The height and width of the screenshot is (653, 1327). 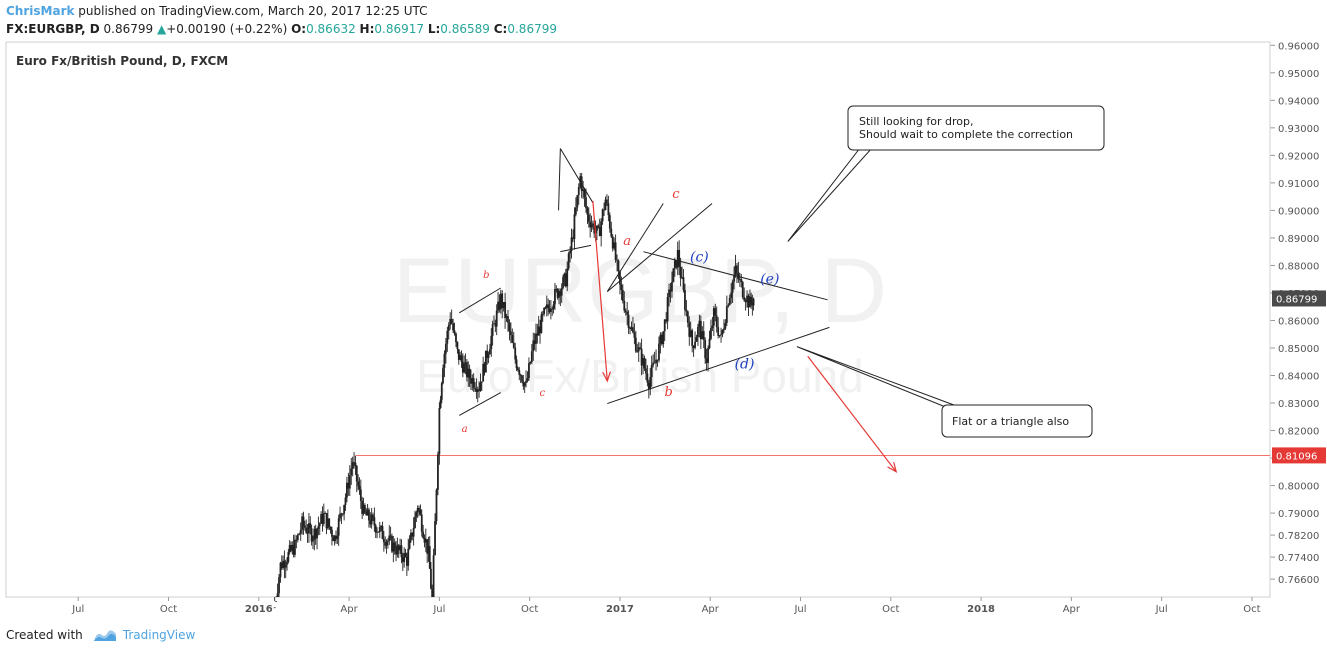 What do you see at coordinates (944, 392) in the screenshot?
I see `callout-triangle: Flat or a triangle also` at bounding box center [944, 392].